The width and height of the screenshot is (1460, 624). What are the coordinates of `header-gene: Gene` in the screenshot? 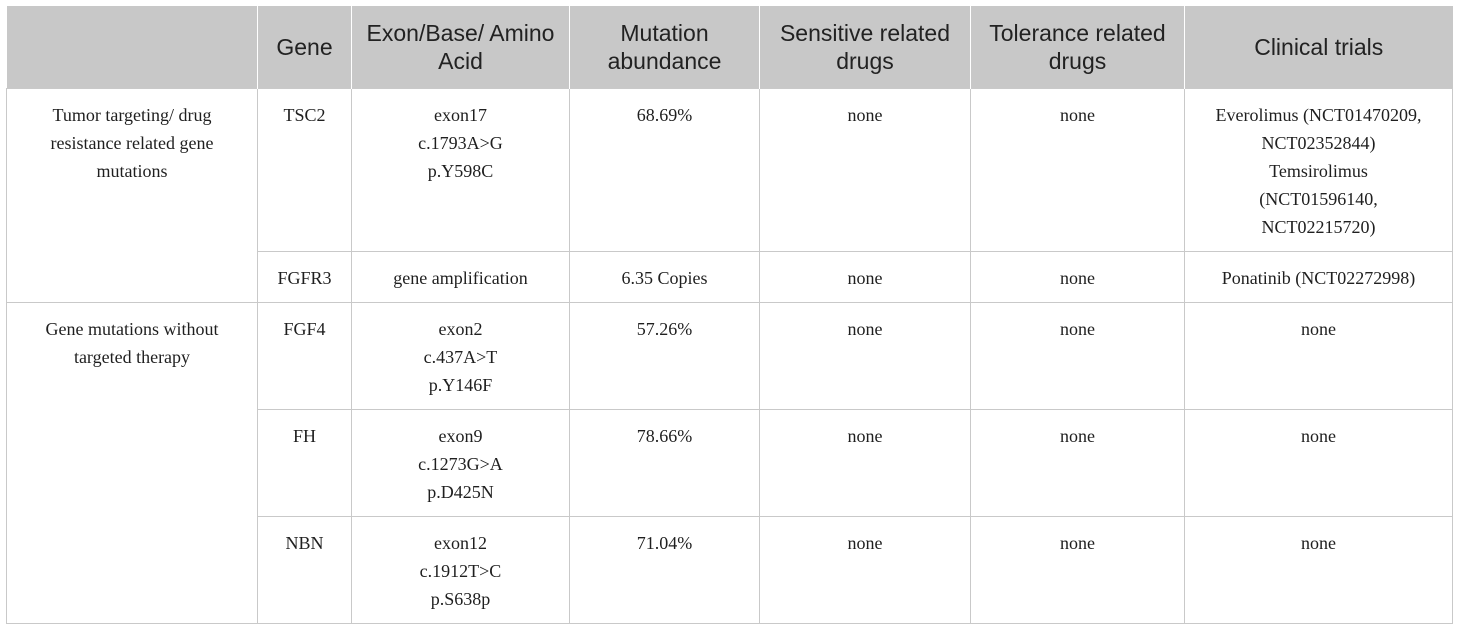 It's located at (304, 47).